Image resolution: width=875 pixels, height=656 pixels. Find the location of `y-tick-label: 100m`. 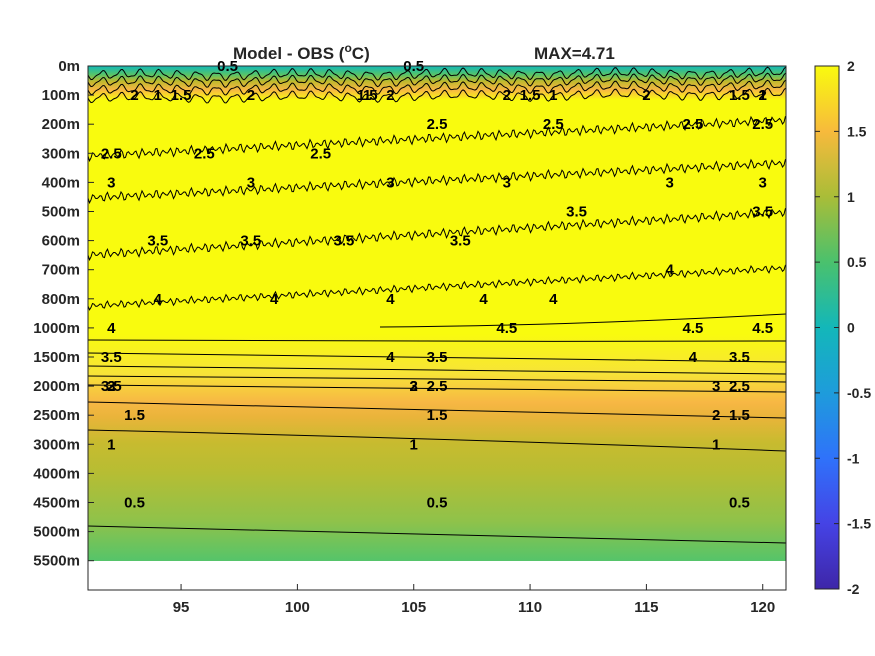

y-tick-label: 100m is located at coordinates (61, 95).